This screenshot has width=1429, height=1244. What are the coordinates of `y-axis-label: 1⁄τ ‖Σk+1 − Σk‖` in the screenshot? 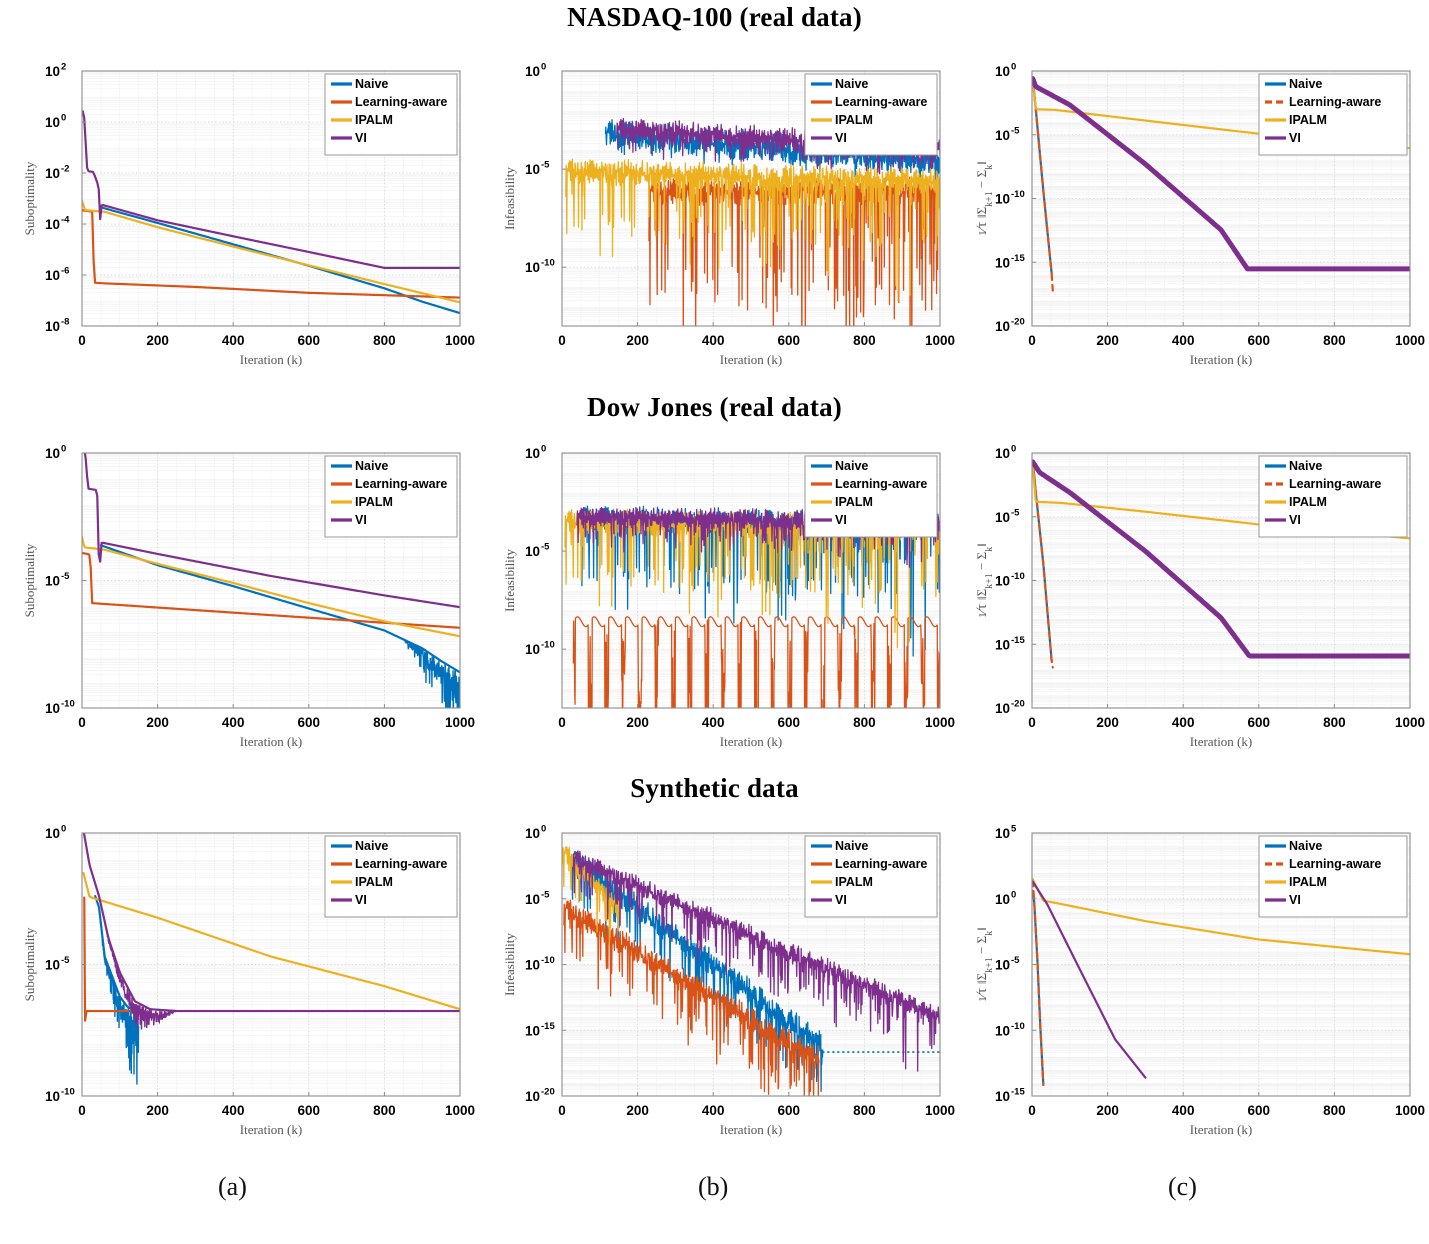 It's located at (984, 198).